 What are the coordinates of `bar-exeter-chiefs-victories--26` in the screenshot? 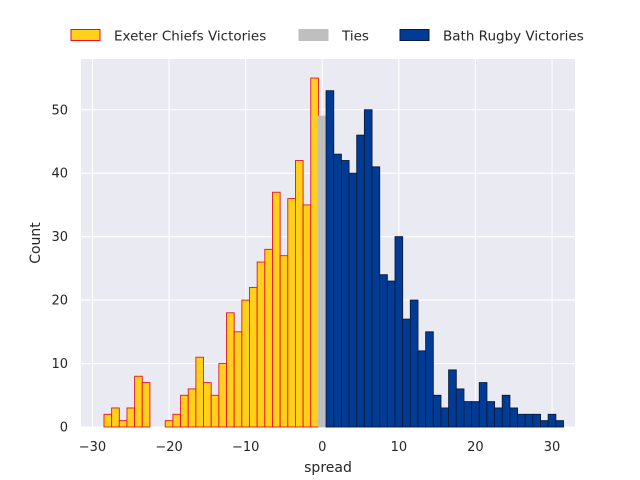 It's located at (123, 424).